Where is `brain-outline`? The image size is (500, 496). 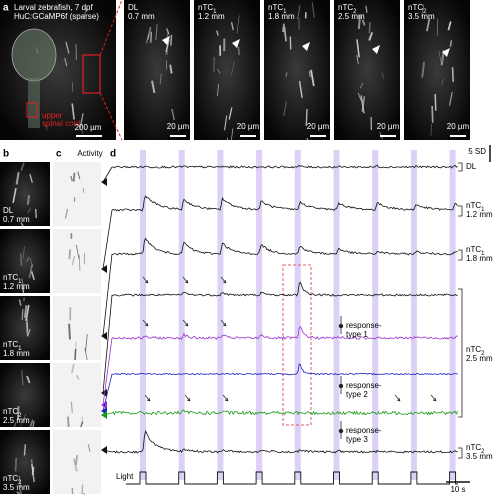
brain-outline is located at coordinates (34, 55).